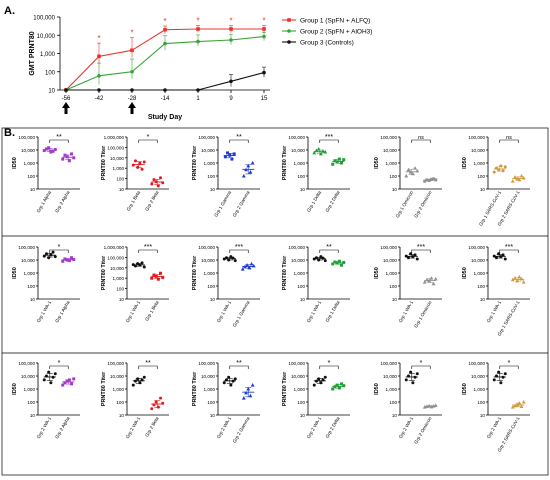 Image resolution: width=550 pixels, height=480 pixels. Describe the element at coordinates (132, 99) in the screenshot. I see `panel-a-x-tick-label: -28` at that location.